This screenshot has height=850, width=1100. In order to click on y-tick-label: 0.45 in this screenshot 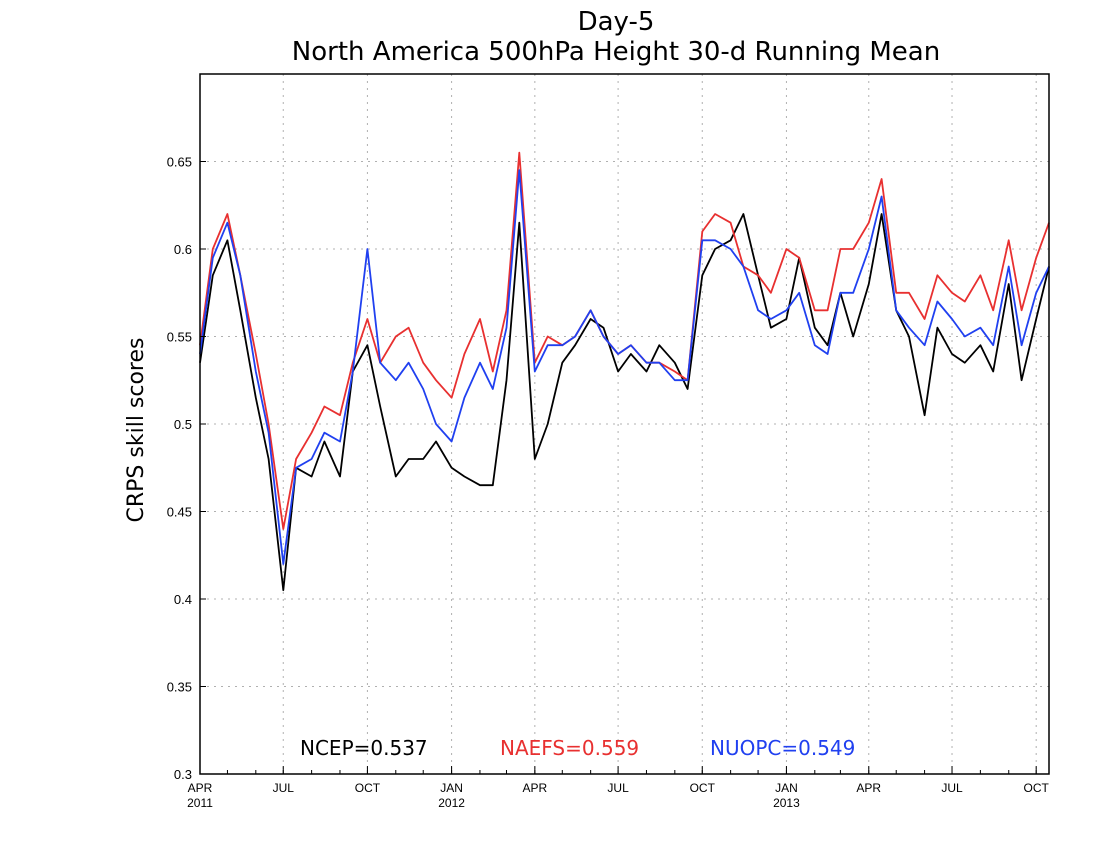, I will do `click(179, 512)`.